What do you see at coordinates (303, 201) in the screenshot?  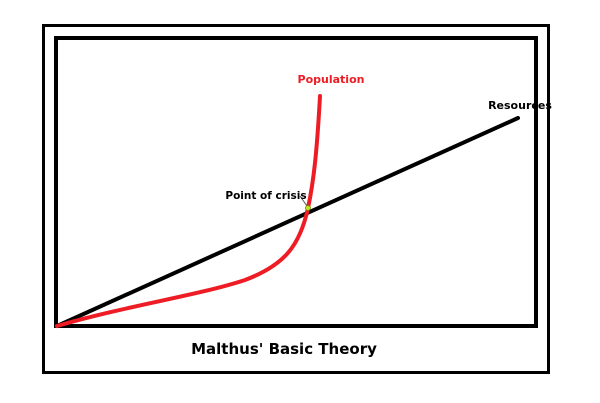 I see `crisis-leader-line` at bounding box center [303, 201].